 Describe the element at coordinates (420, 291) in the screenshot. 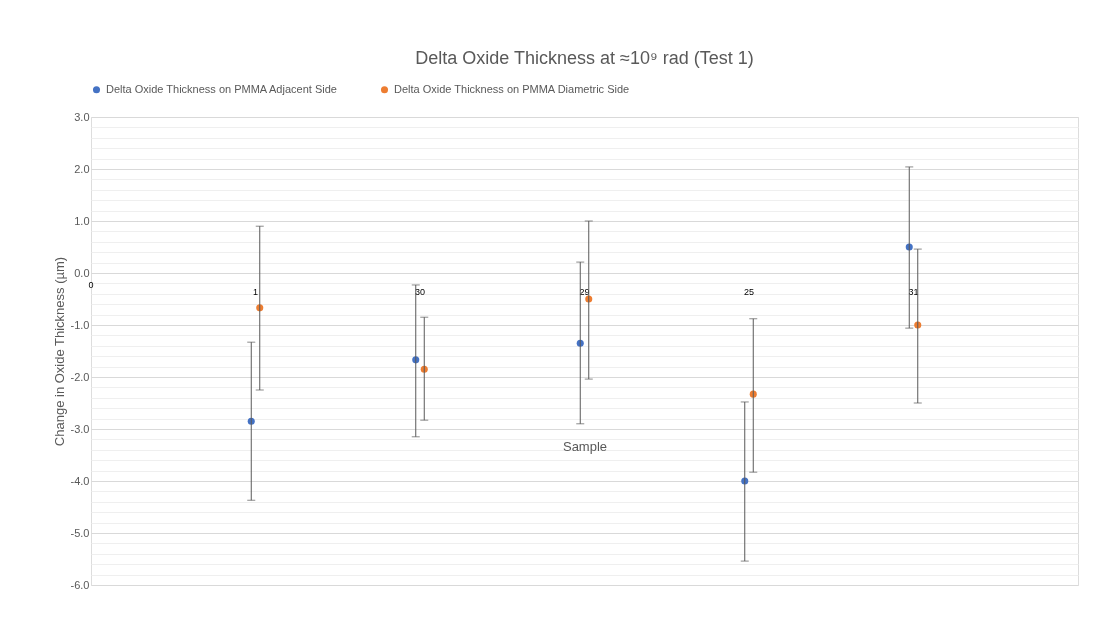

I see `x-tick-label: 30` at that location.